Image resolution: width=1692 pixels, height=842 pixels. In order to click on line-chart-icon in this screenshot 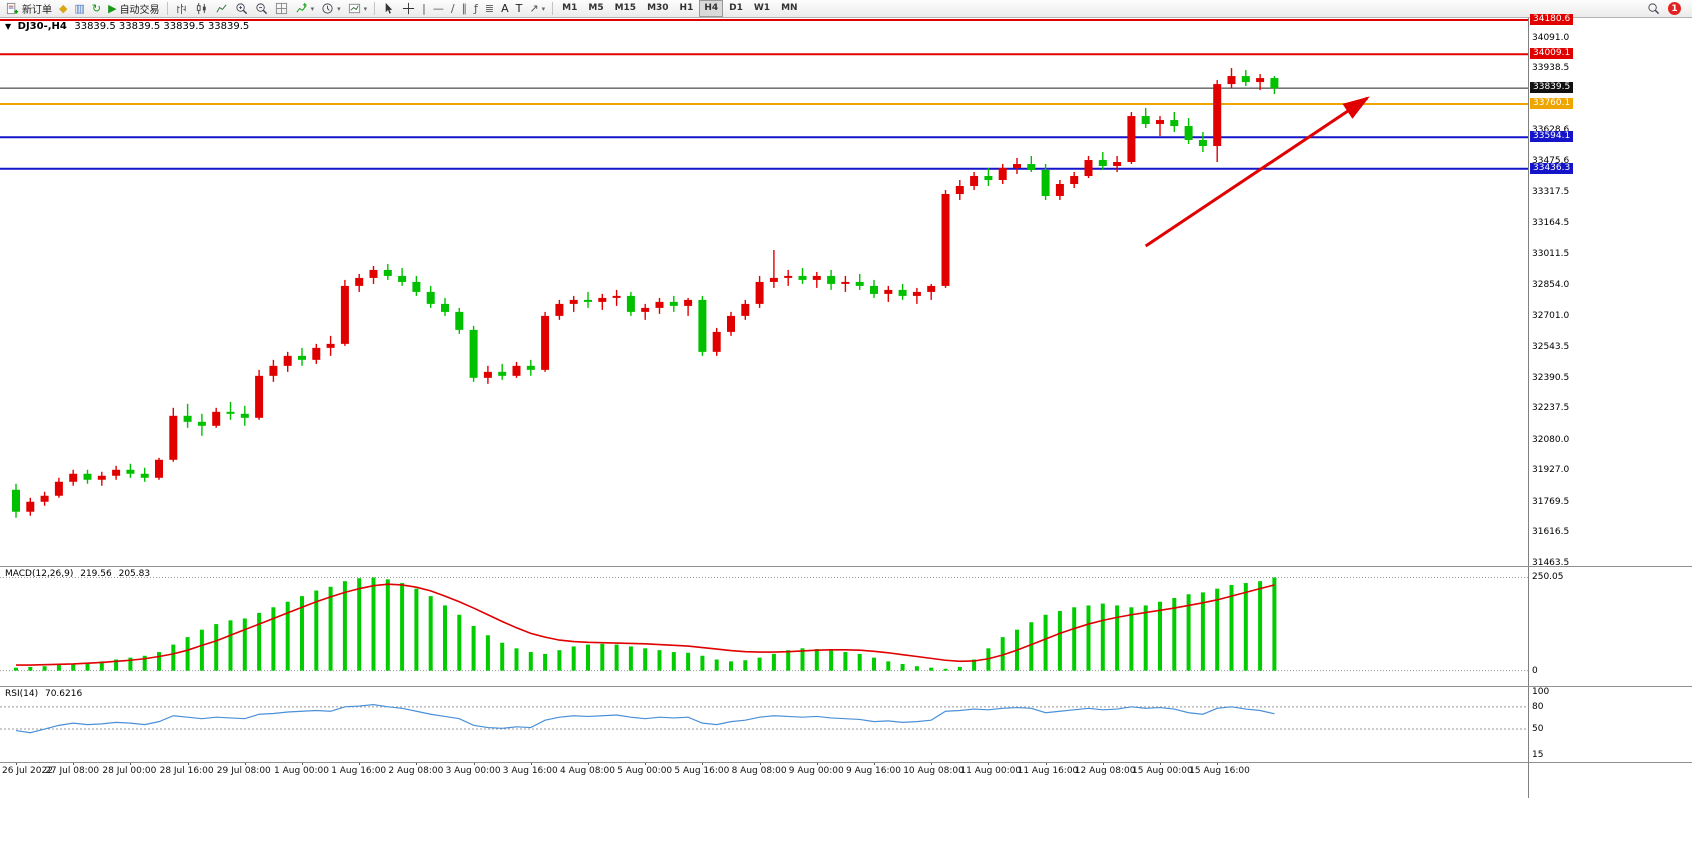, I will do `click(221, 8)`.